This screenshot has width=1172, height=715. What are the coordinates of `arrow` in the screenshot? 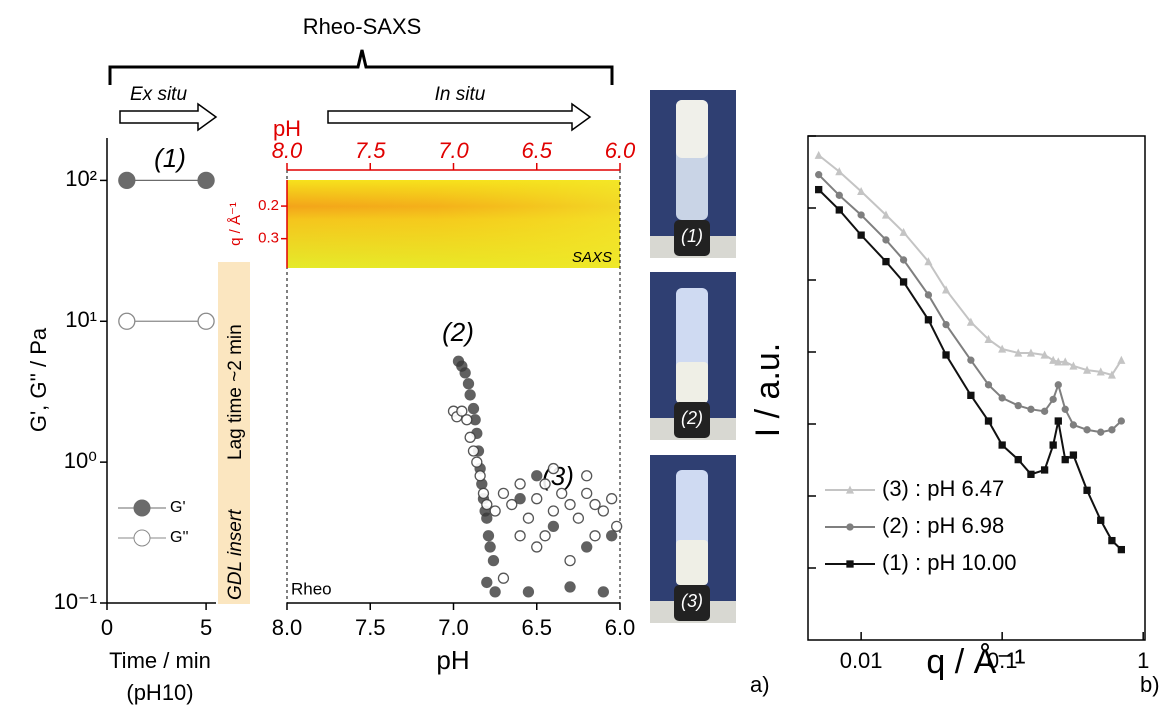 It's located at (459, 117).